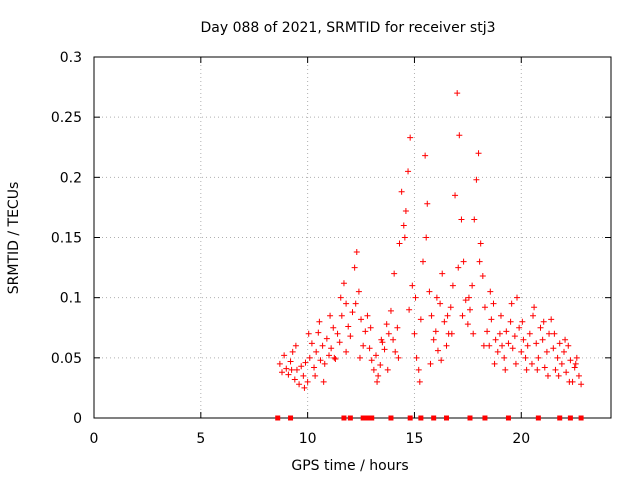 The height and width of the screenshot is (480, 640). I want to click on y-tick-label: 0.25, so click(66, 118).